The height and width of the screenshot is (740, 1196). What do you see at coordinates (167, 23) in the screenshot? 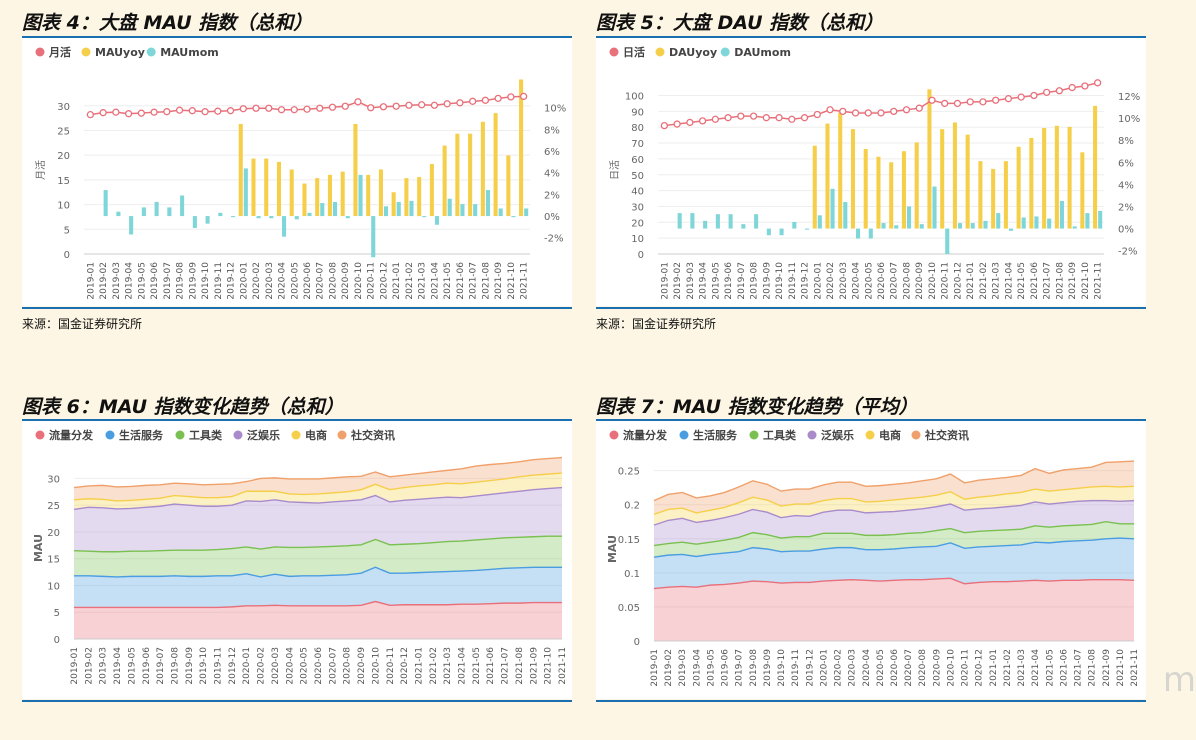
I see `figure-4-title: 图表 4：大盘 MAU 指数（总和）` at bounding box center [167, 23].